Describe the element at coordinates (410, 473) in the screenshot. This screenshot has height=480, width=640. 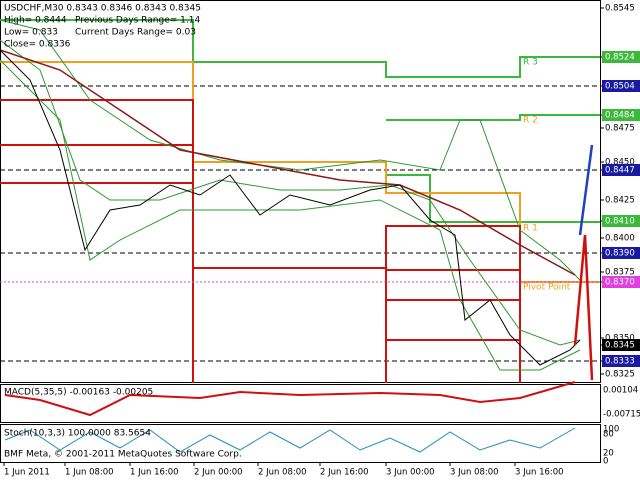
I see `time-label: 3 Jun 00:00` at that location.